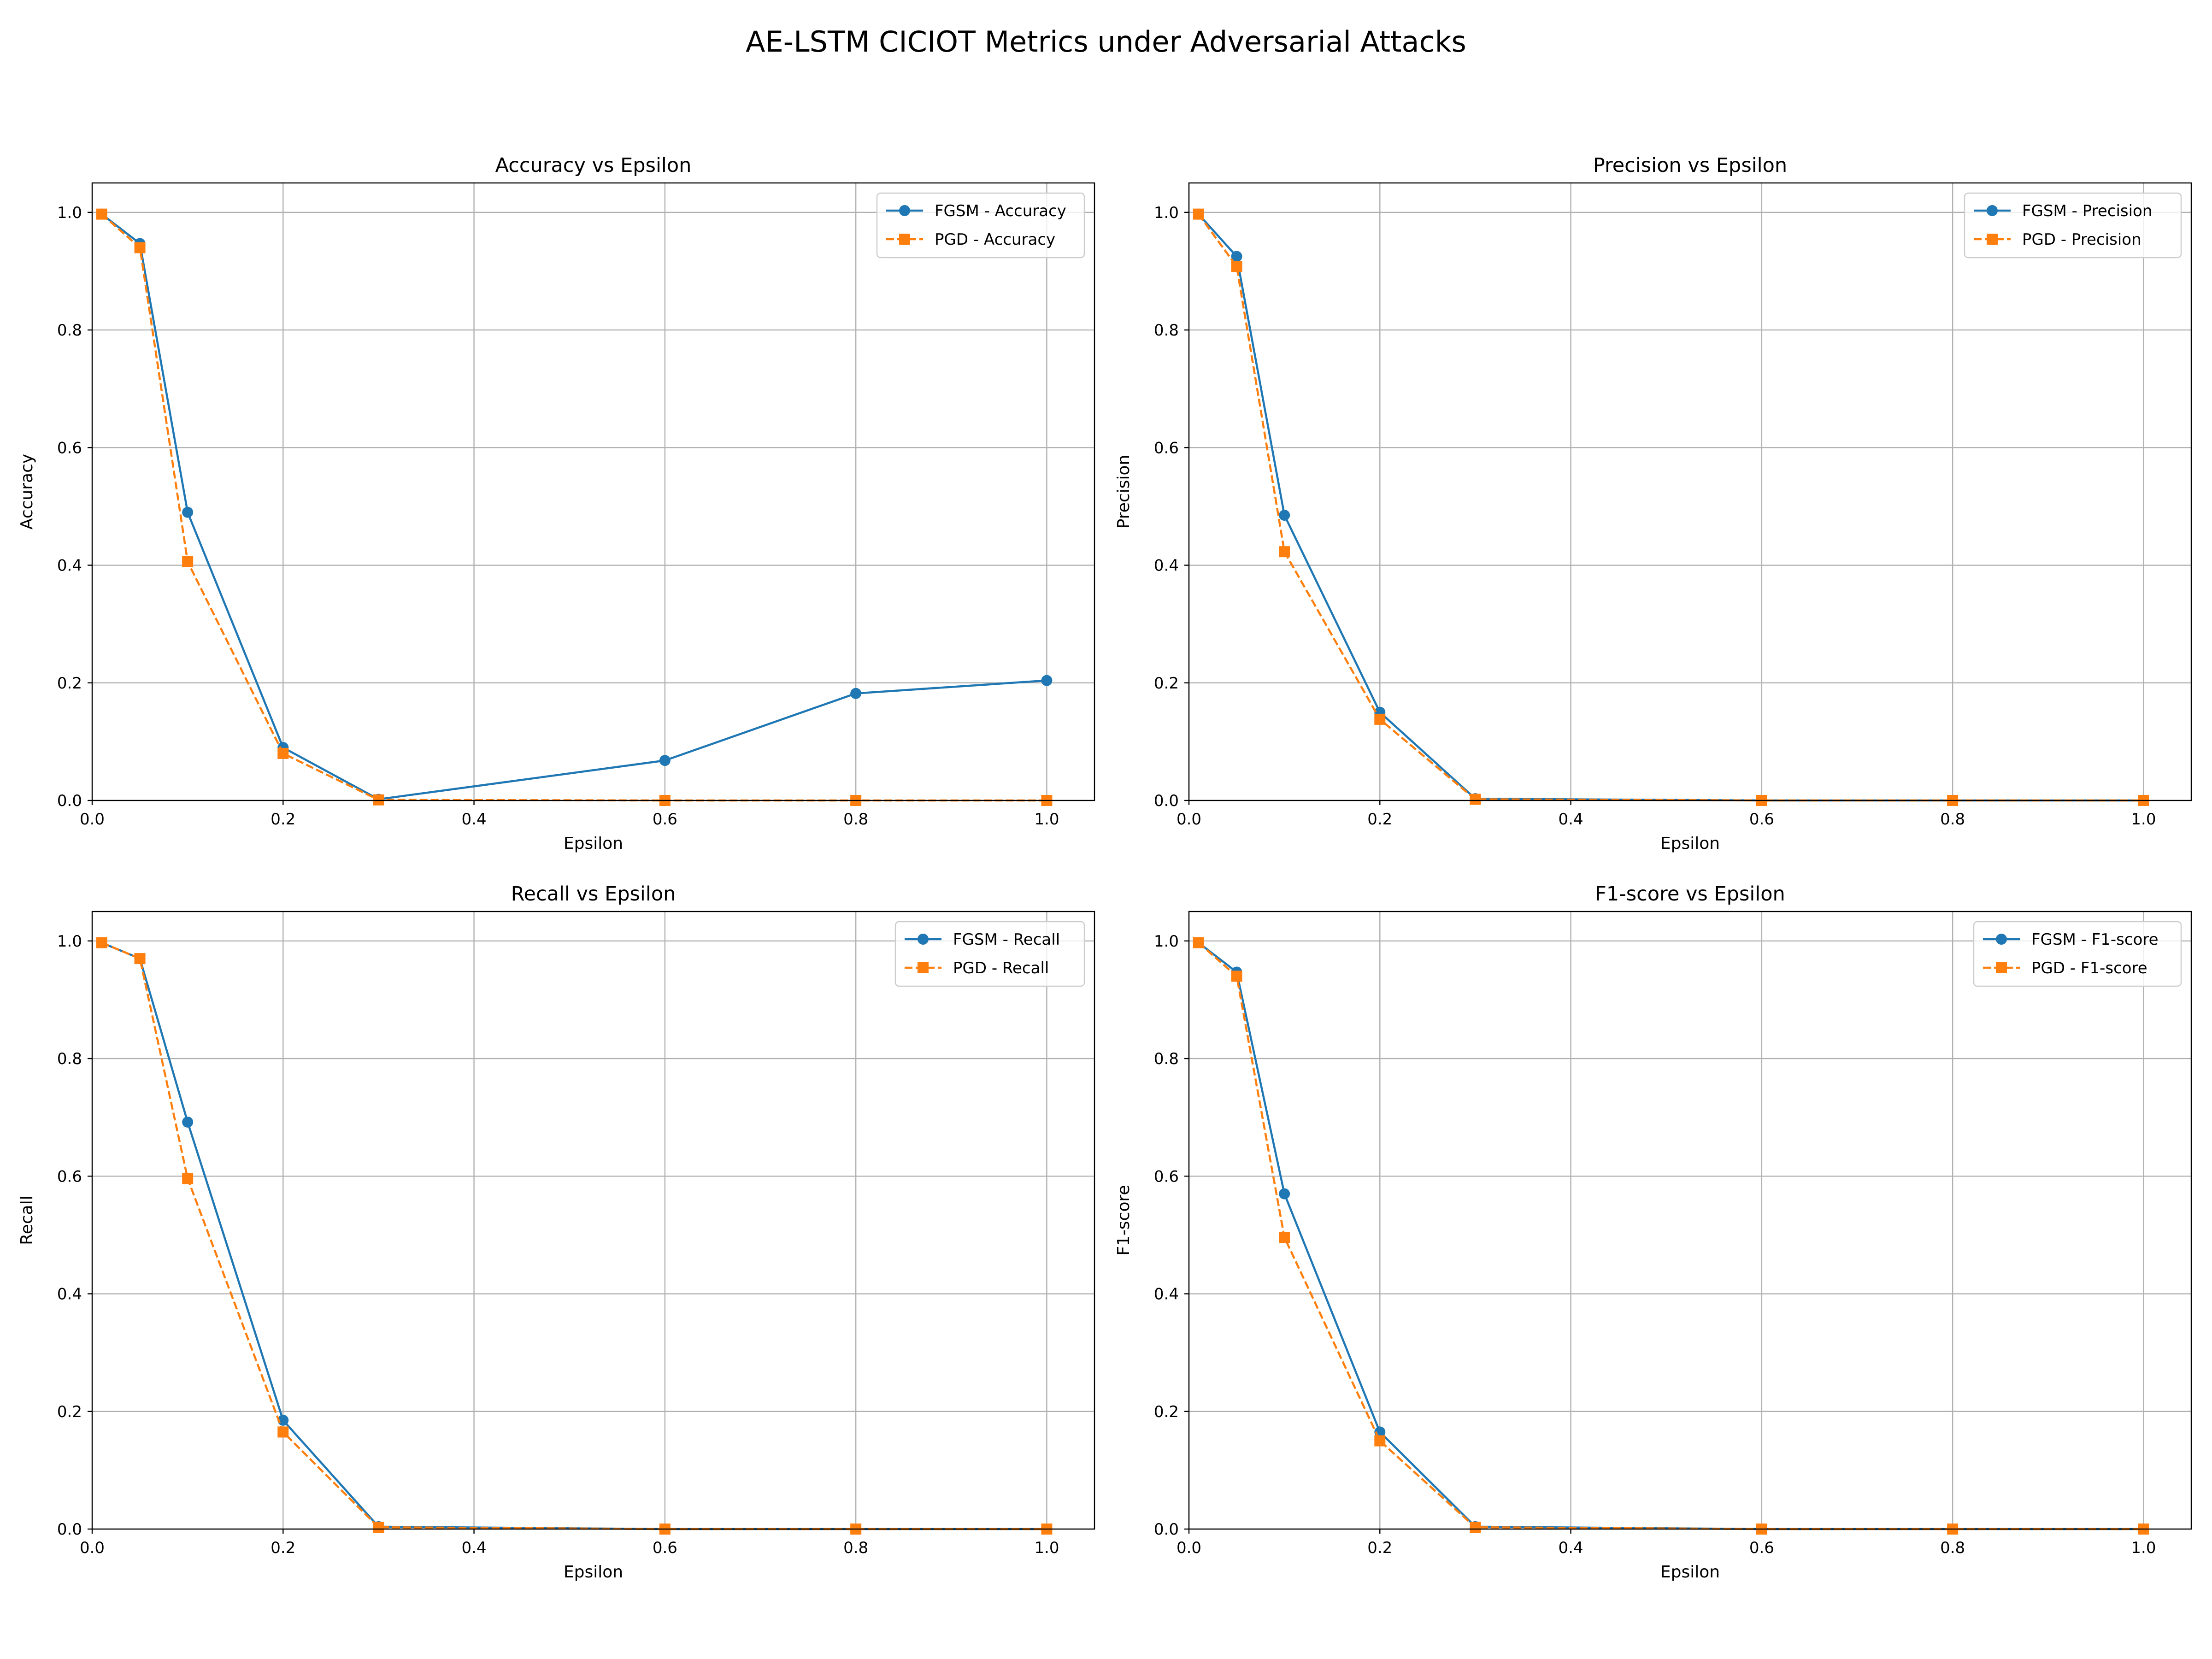  Describe the element at coordinates (593, 165) in the screenshot. I see `subplot-title: Accuracy vs Epsilon` at that location.